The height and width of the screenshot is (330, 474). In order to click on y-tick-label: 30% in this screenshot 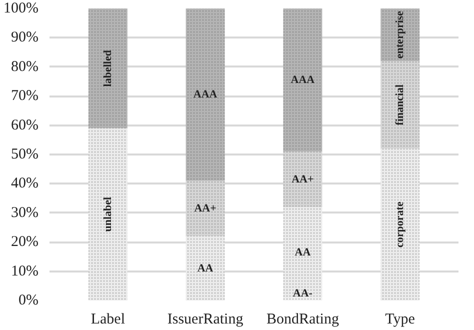, I will do `click(25, 212)`.